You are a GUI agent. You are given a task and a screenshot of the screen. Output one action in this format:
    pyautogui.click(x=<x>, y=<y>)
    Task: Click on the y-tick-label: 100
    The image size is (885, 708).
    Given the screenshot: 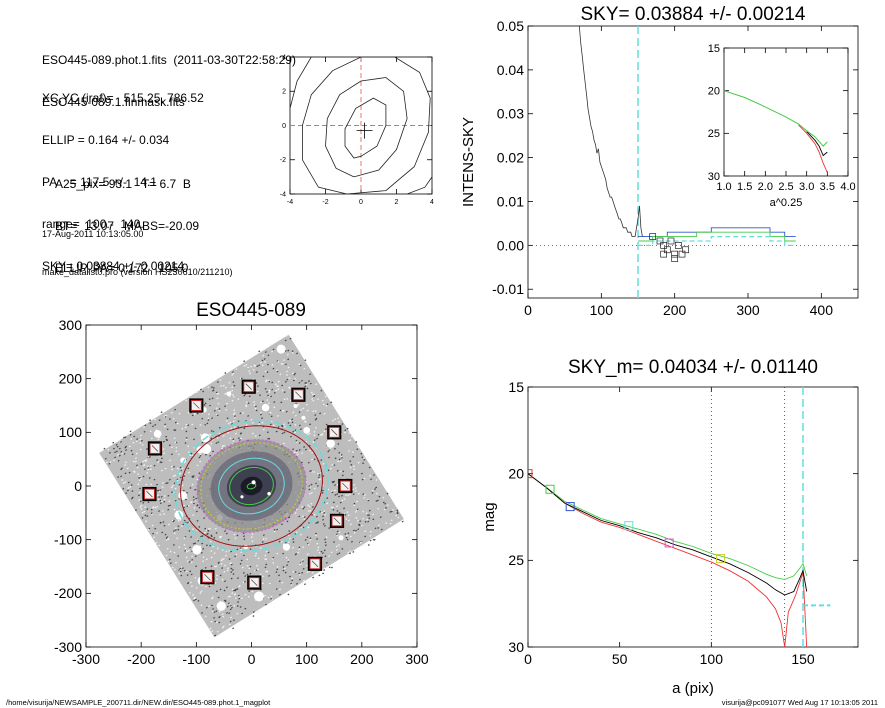 What is the action you would take?
    pyautogui.click(x=71, y=432)
    